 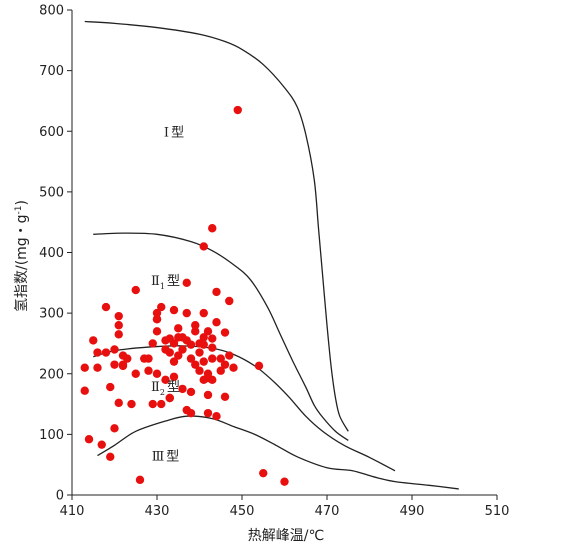 What do you see at coordinates (242, 511) in the screenshot?
I see `x-tick-label: 450` at bounding box center [242, 511].